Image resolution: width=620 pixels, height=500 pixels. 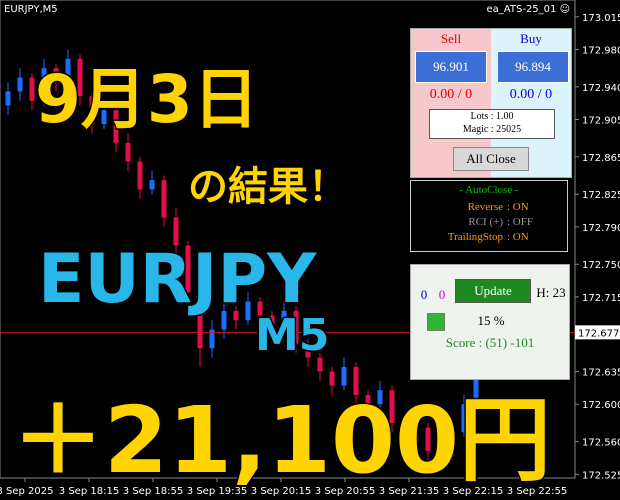 I want to click on overlay-result: の結果！, so click(x=268, y=187).